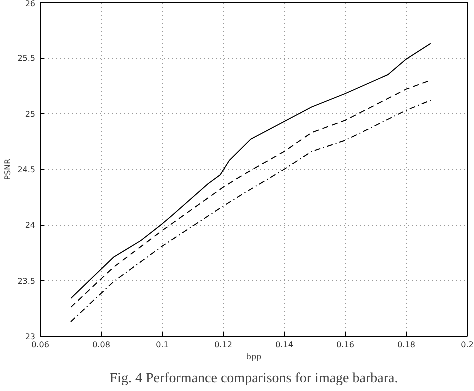 This screenshot has width=474, height=391. What do you see at coordinates (254, 379) in the screenshot?
I see `caption: Fig. 4 Performance comparisons for image barbara.` at bounding box center [254, 379].